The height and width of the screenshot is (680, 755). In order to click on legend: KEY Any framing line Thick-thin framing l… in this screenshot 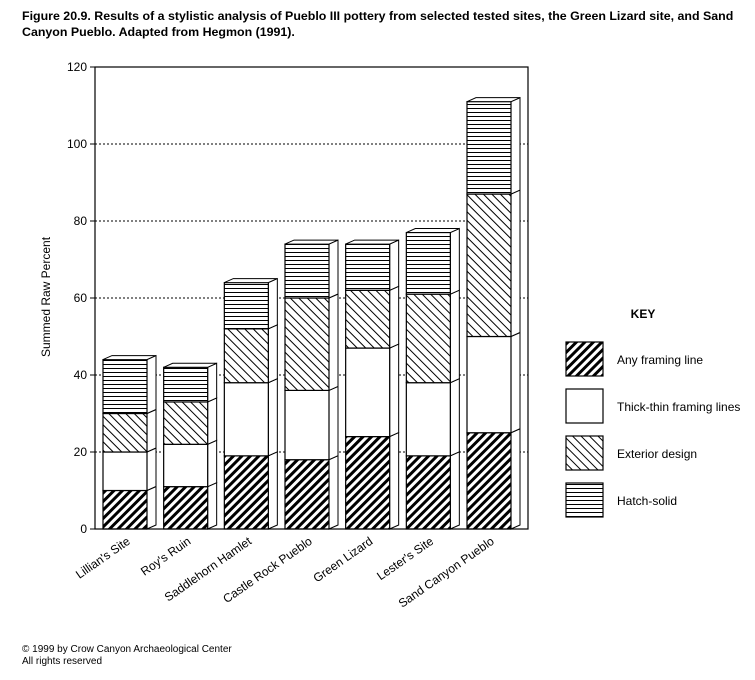, I will do `click(652, 412)`.